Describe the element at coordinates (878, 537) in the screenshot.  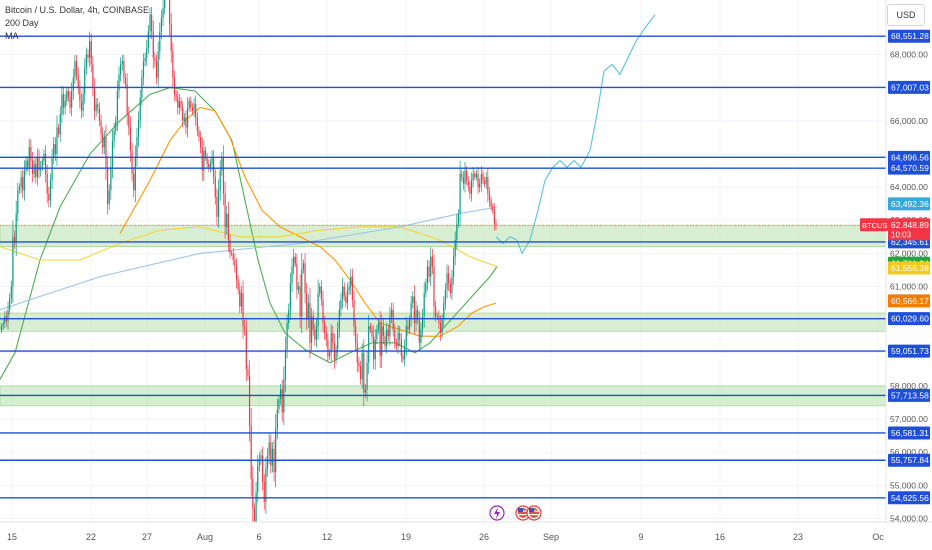
I see `x-tick-label: Oc` at that location.